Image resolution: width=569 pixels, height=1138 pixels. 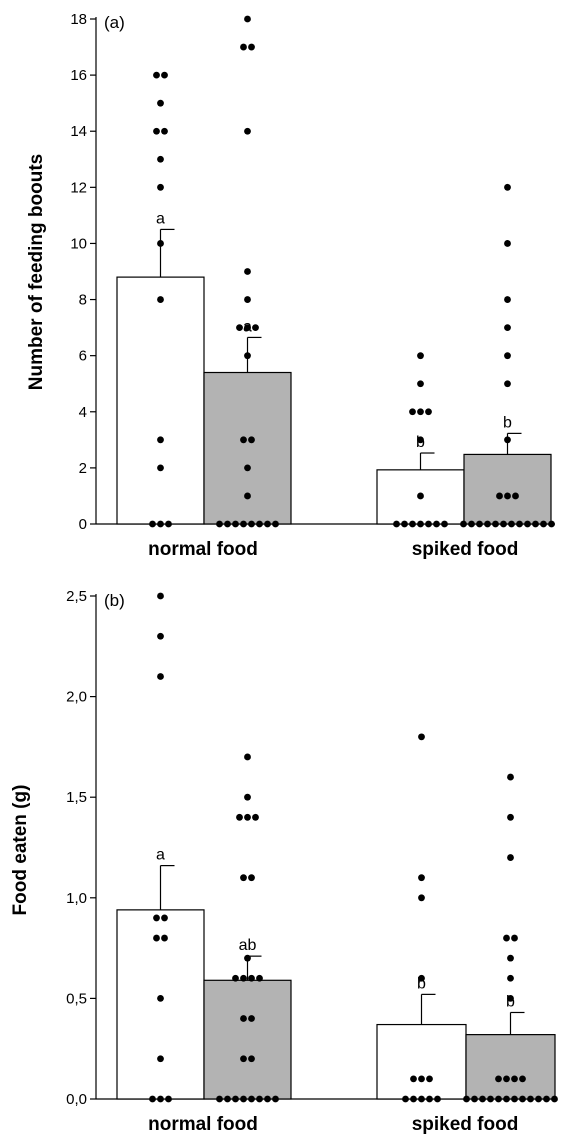 I want to click on x-tick-label-a-spiked: spiked food, so click(x=465, y=549).